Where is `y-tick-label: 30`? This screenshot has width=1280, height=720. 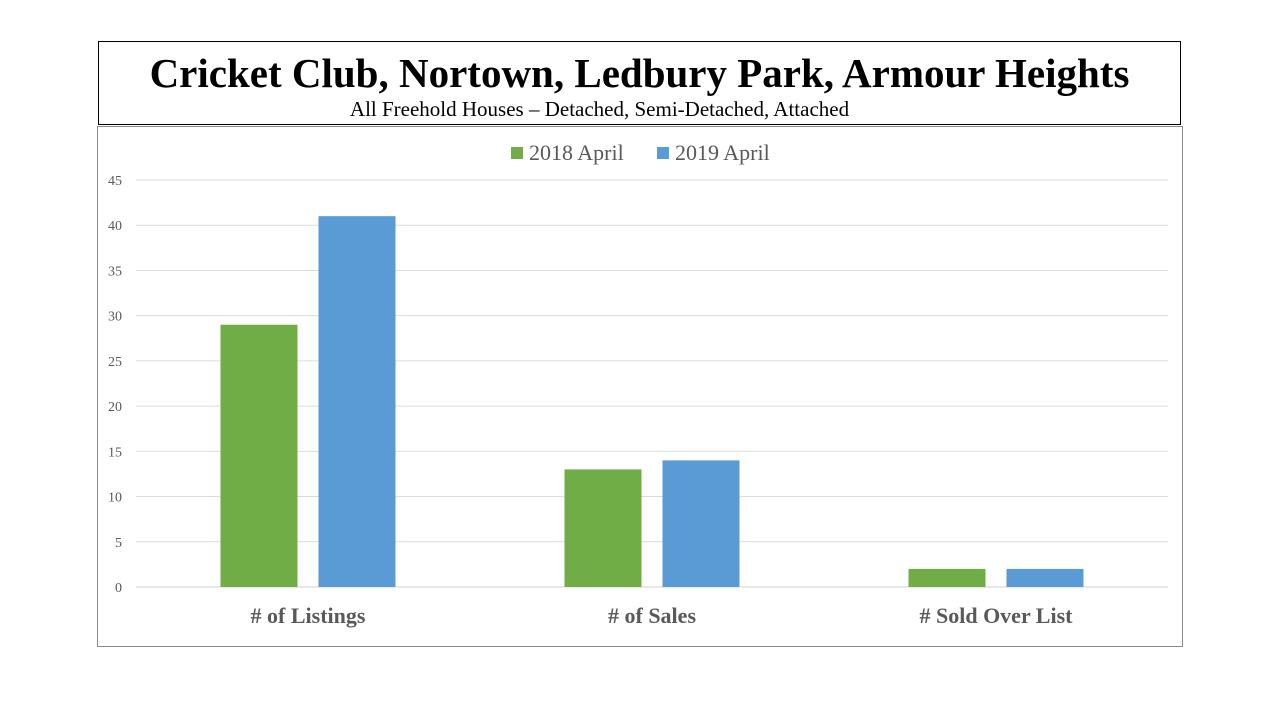
y-tick-label: 30 is located at coordinates (115, 317).